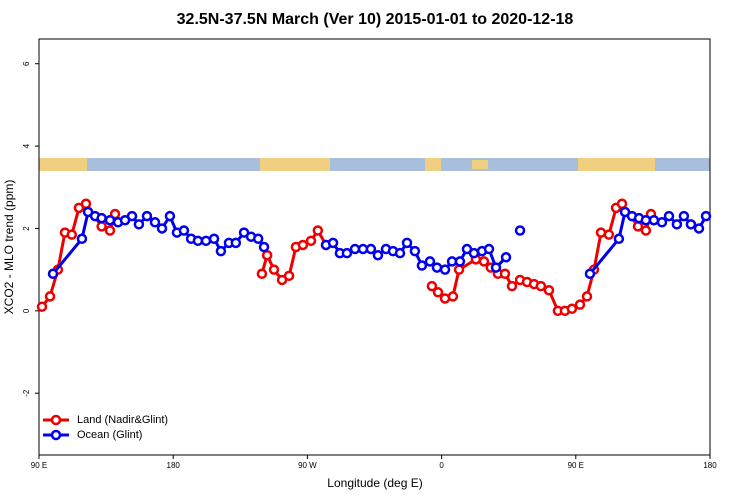  What do you see at coordinates (374, 483) in the screenshot?
I see `x-axis-label: Longitude (deg E)` at bounding box center [374, 483].